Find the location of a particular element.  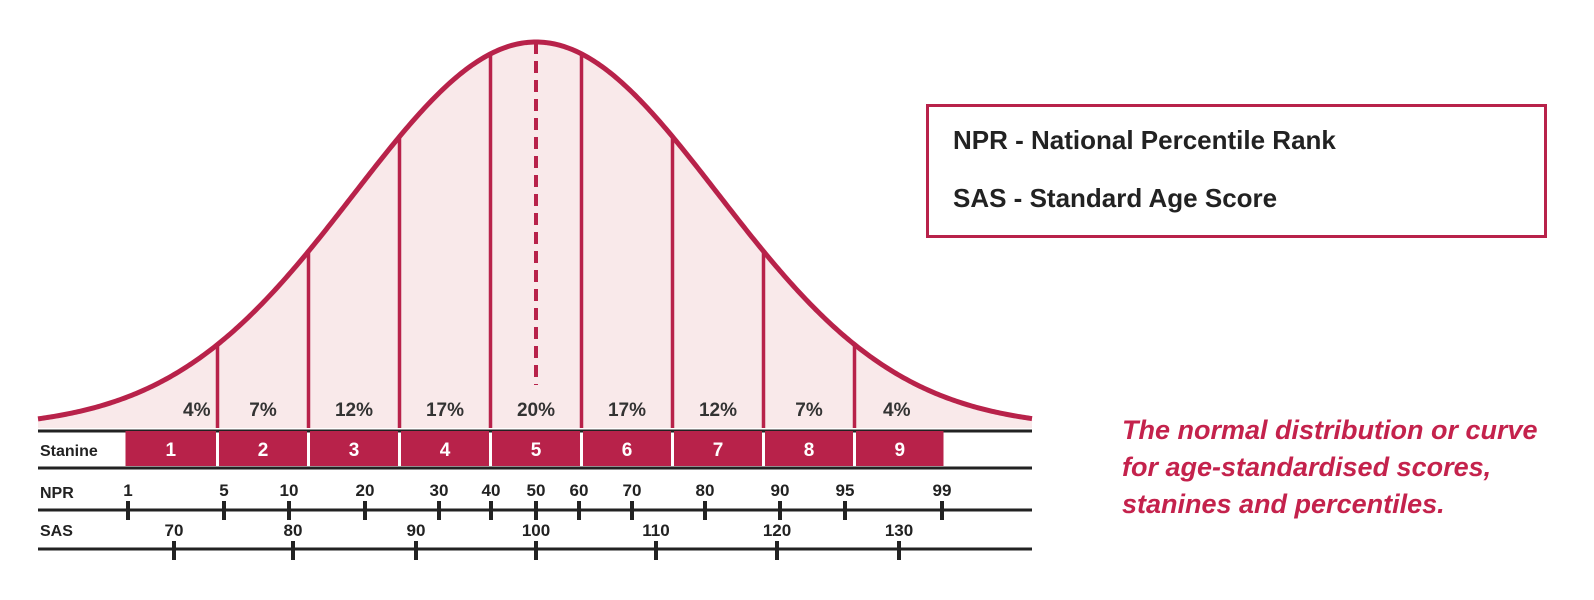

npr-row-label: NPR is located at coordinates (57, 493).